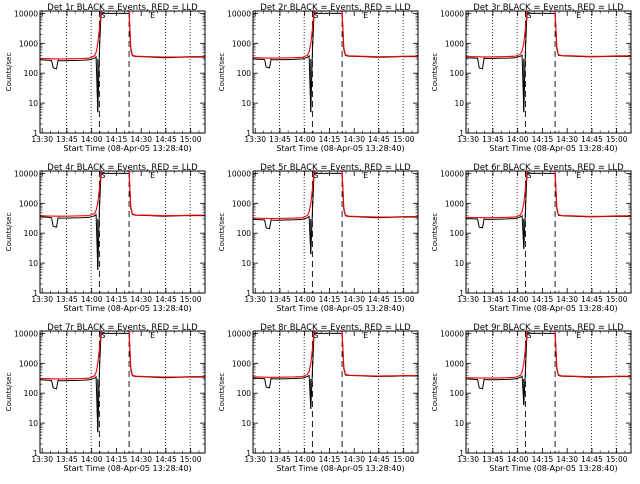 The height and width of the screenshot is (484, 640). What do you see at coordinates (122, 382) in the screenshot?
I see `panel-data` at bounding box center [122, 382].